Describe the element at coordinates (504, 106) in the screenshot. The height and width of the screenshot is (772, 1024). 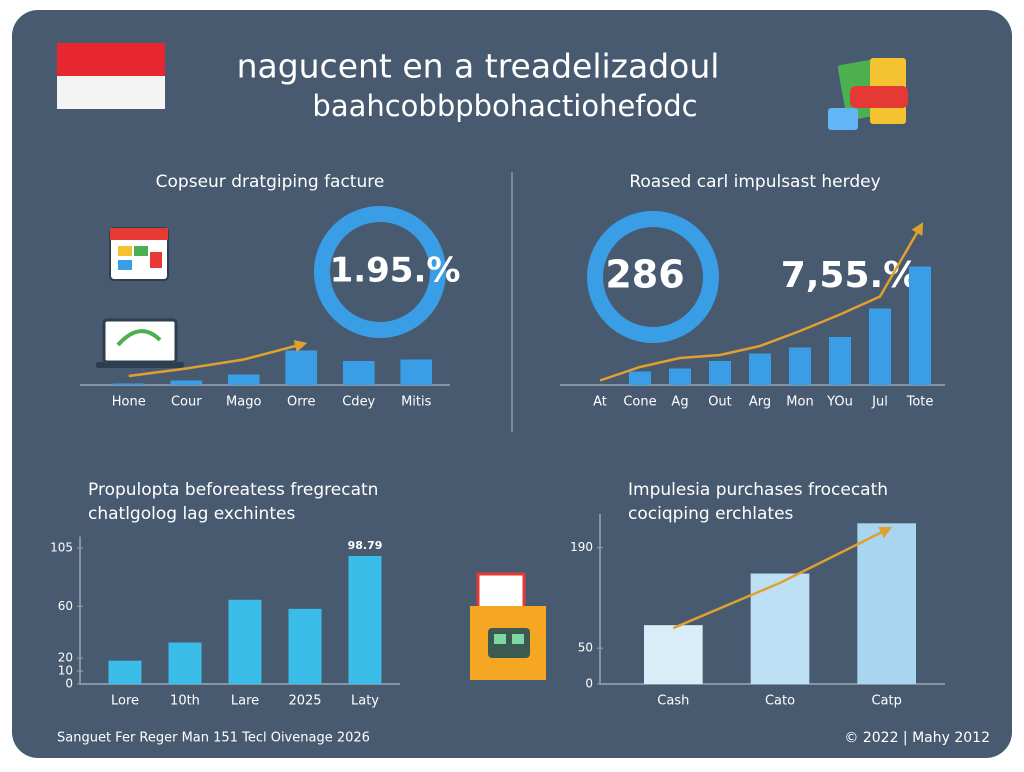
I see `header-subtitle: baahcobbpbohactiohefodc` at that location.